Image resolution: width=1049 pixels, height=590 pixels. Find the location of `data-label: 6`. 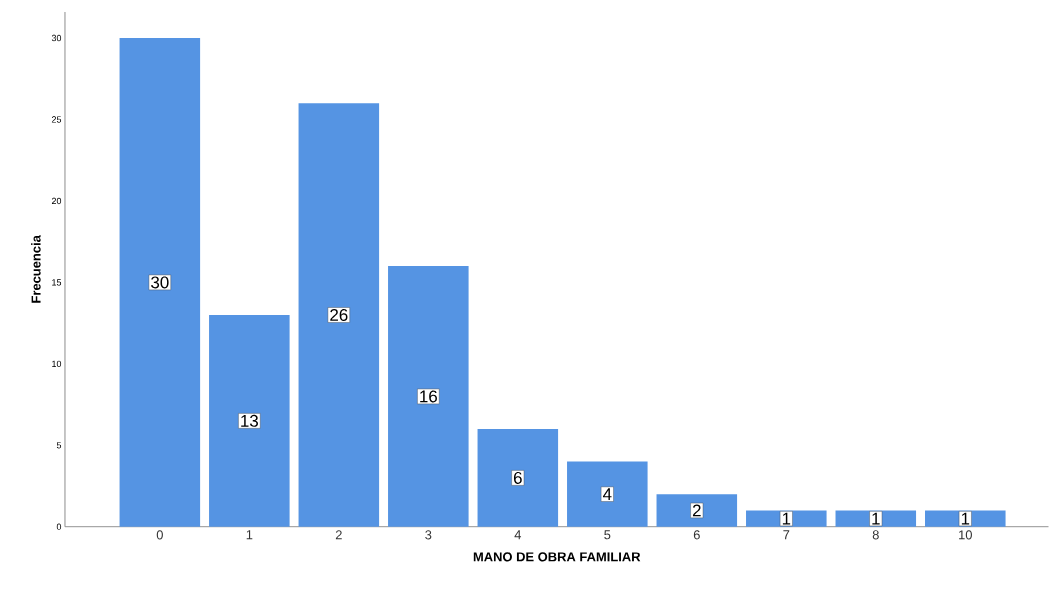

data-label: 6 is located at coordinates (517, 478).